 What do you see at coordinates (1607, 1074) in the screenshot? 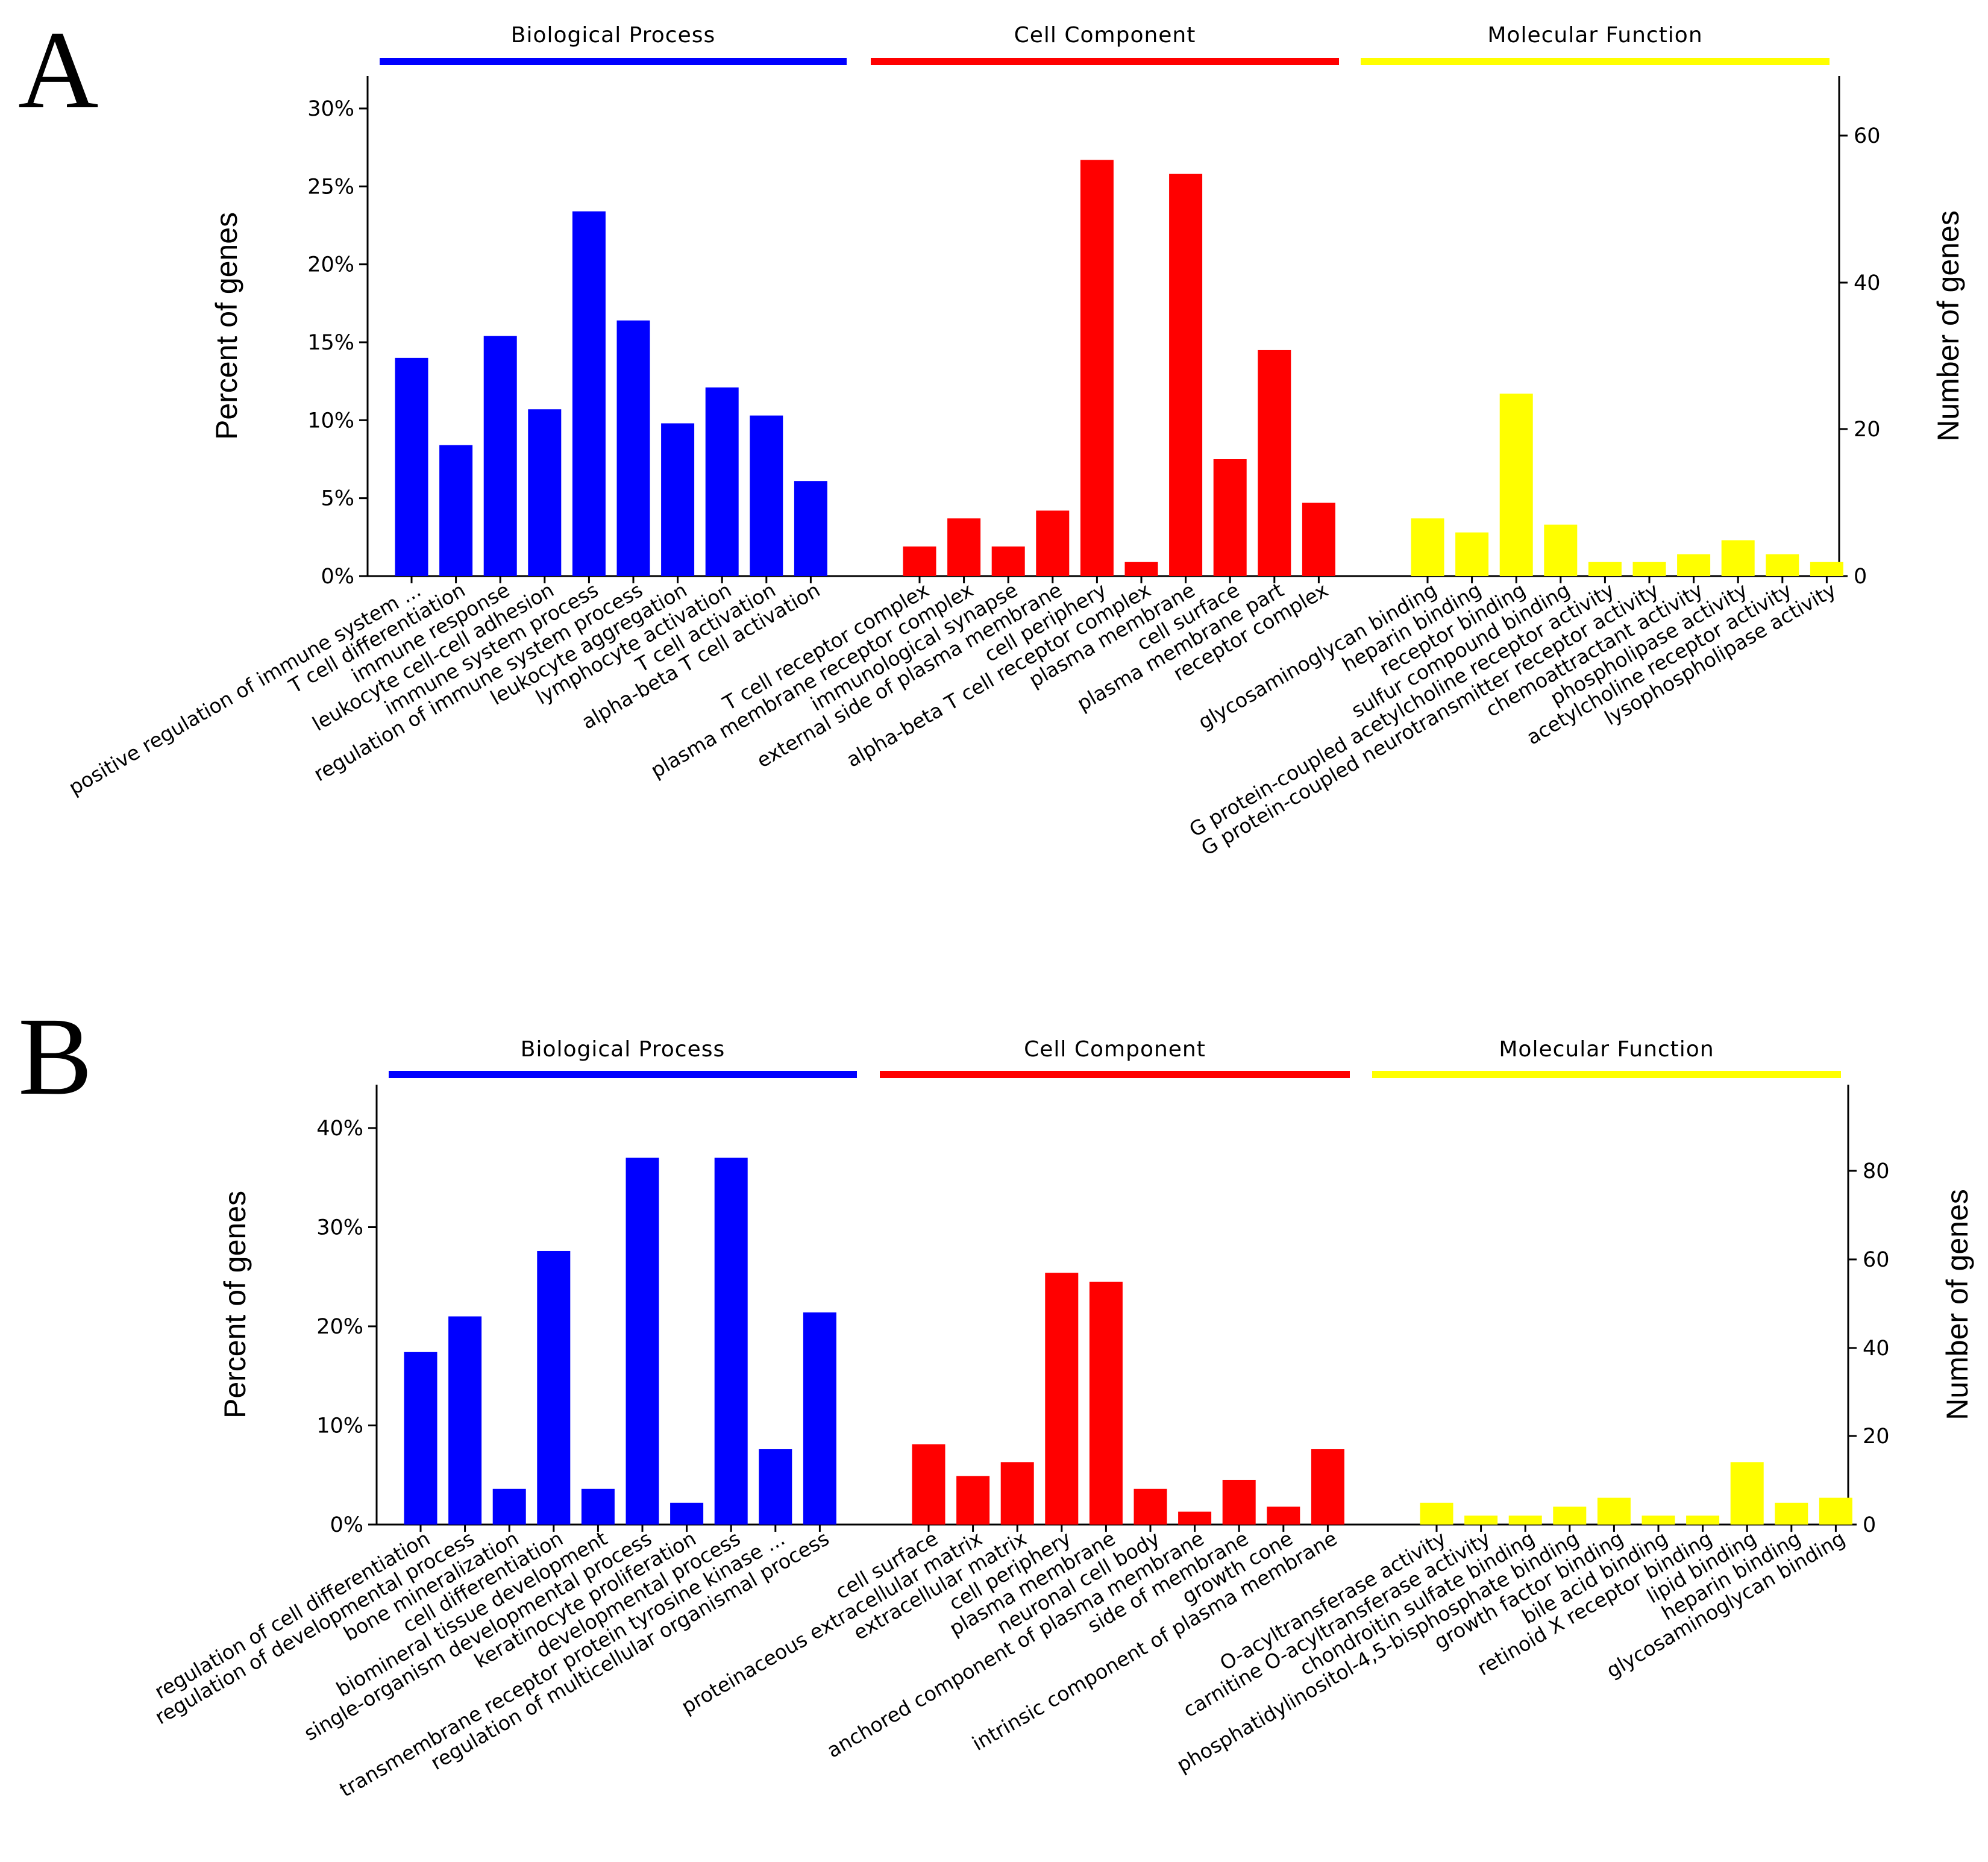
I see `panel-b-group-line-molecular-function` at bounding box center [1607, 1074].